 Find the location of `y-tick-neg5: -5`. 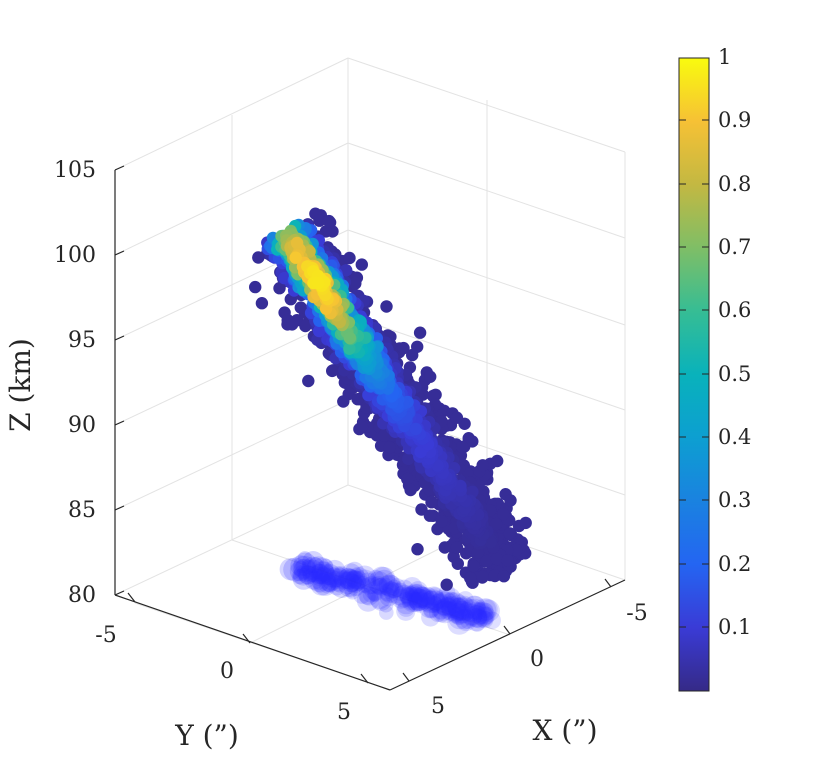

y-tick-neg5: -5 is located at coordinates (105, 635).